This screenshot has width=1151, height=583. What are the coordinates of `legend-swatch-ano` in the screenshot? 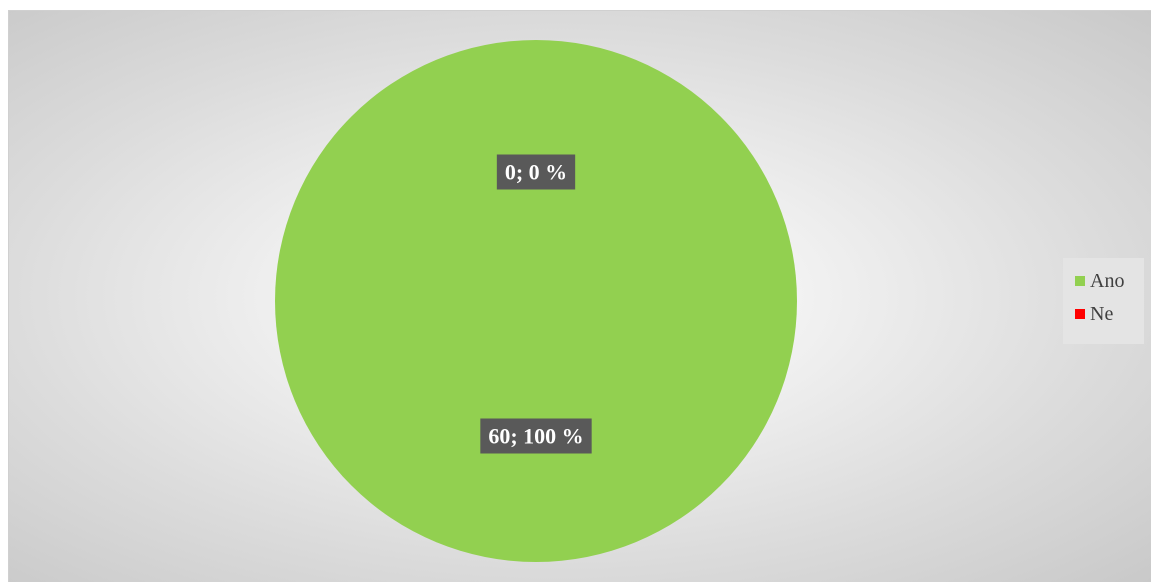 It's located at (1080, 281).